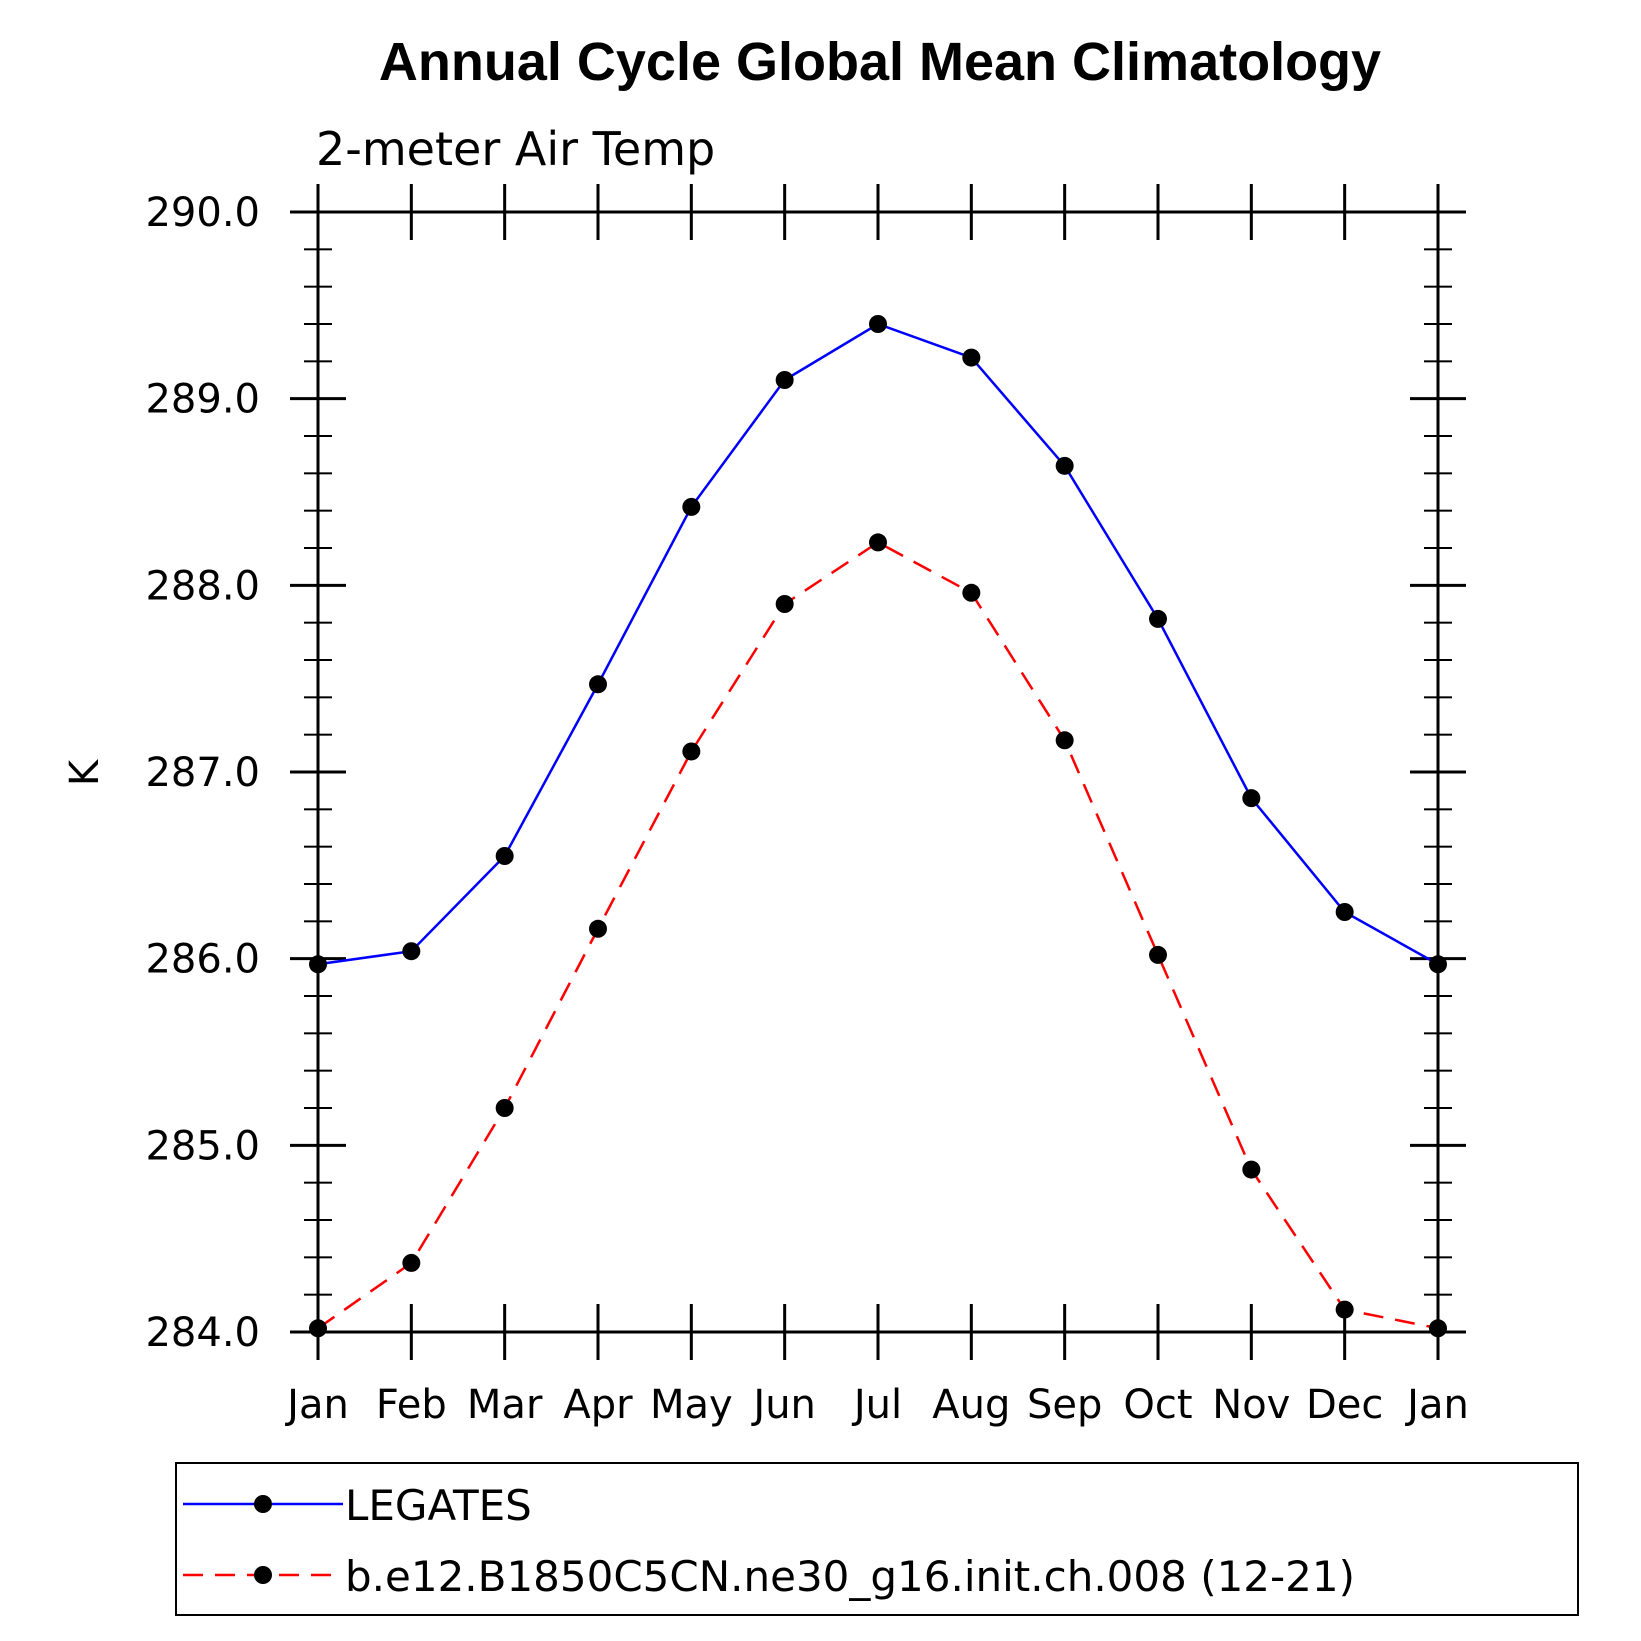  Describe the element at coordinates (1251, 1405) in the screenshot. I see `x-tick-label: Nov` at that location.